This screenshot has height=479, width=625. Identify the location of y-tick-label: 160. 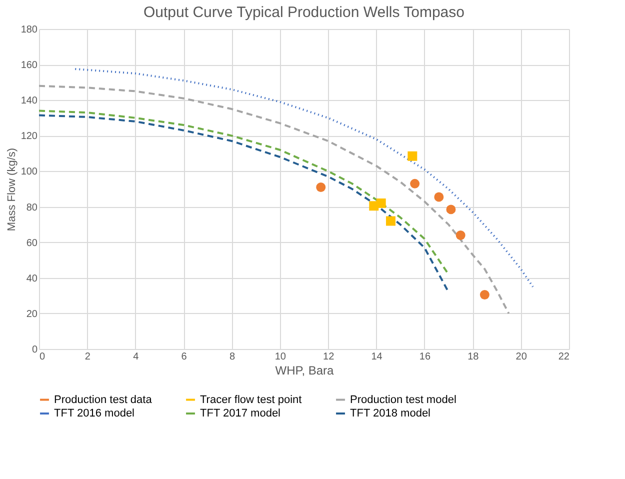
(29, 66).